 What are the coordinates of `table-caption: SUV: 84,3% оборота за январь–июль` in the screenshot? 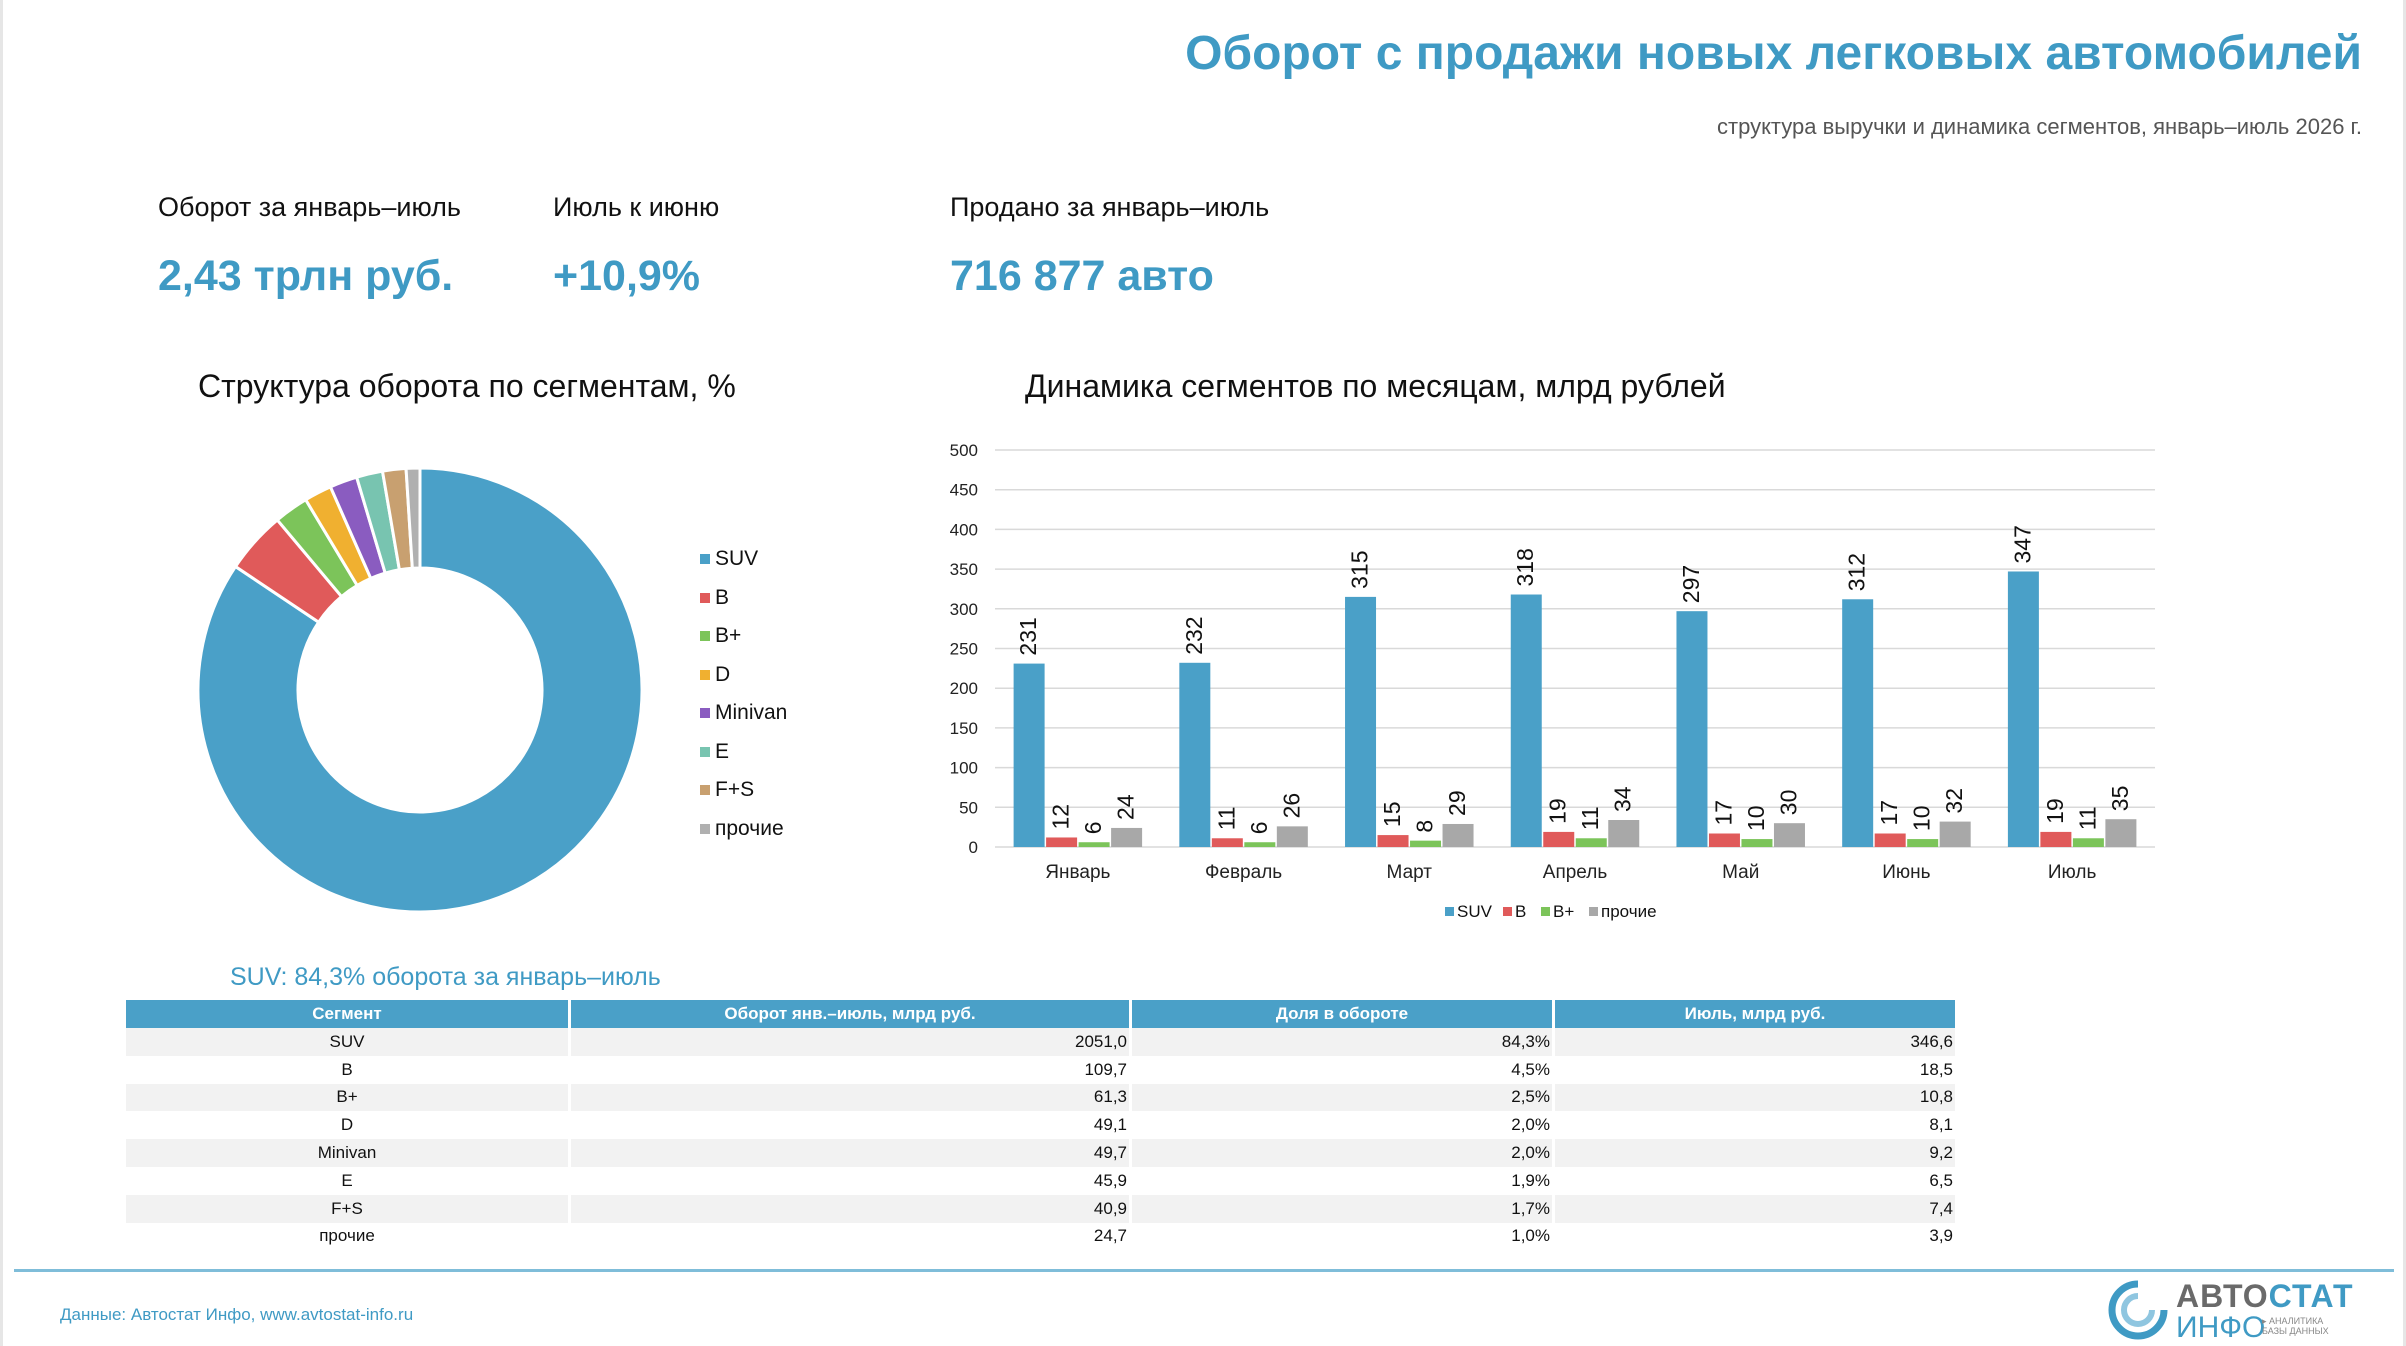 It's located at (445, 977).